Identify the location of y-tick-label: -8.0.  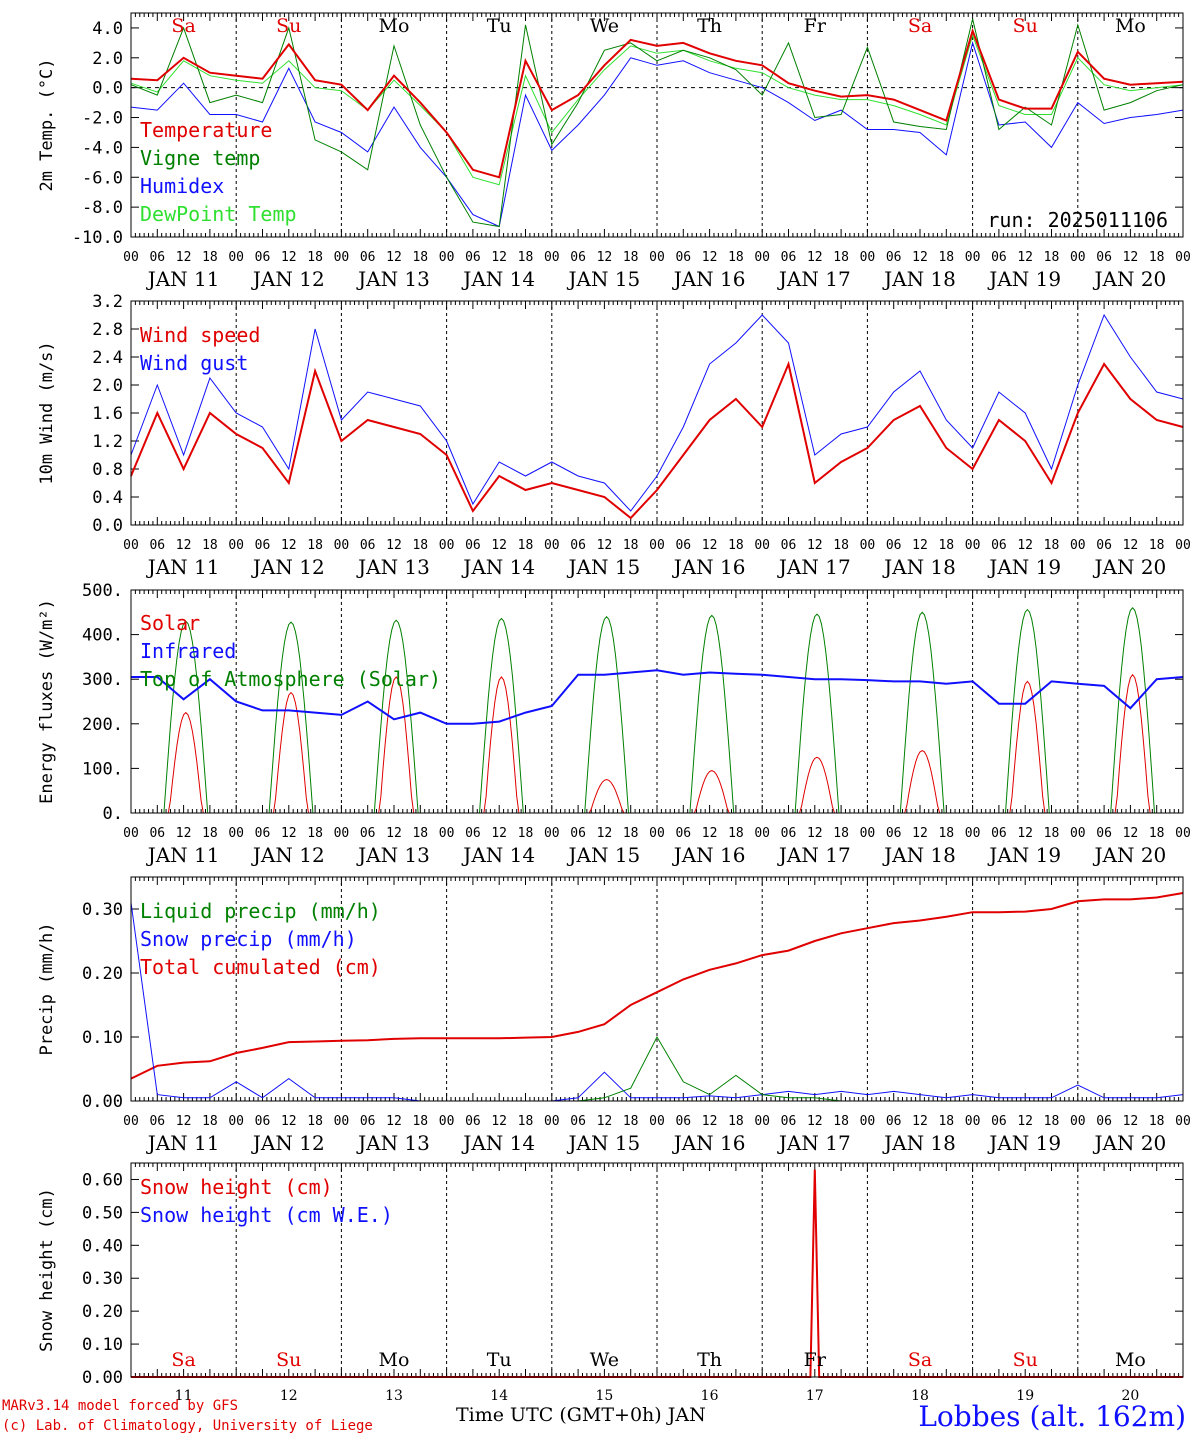
(102, 208).